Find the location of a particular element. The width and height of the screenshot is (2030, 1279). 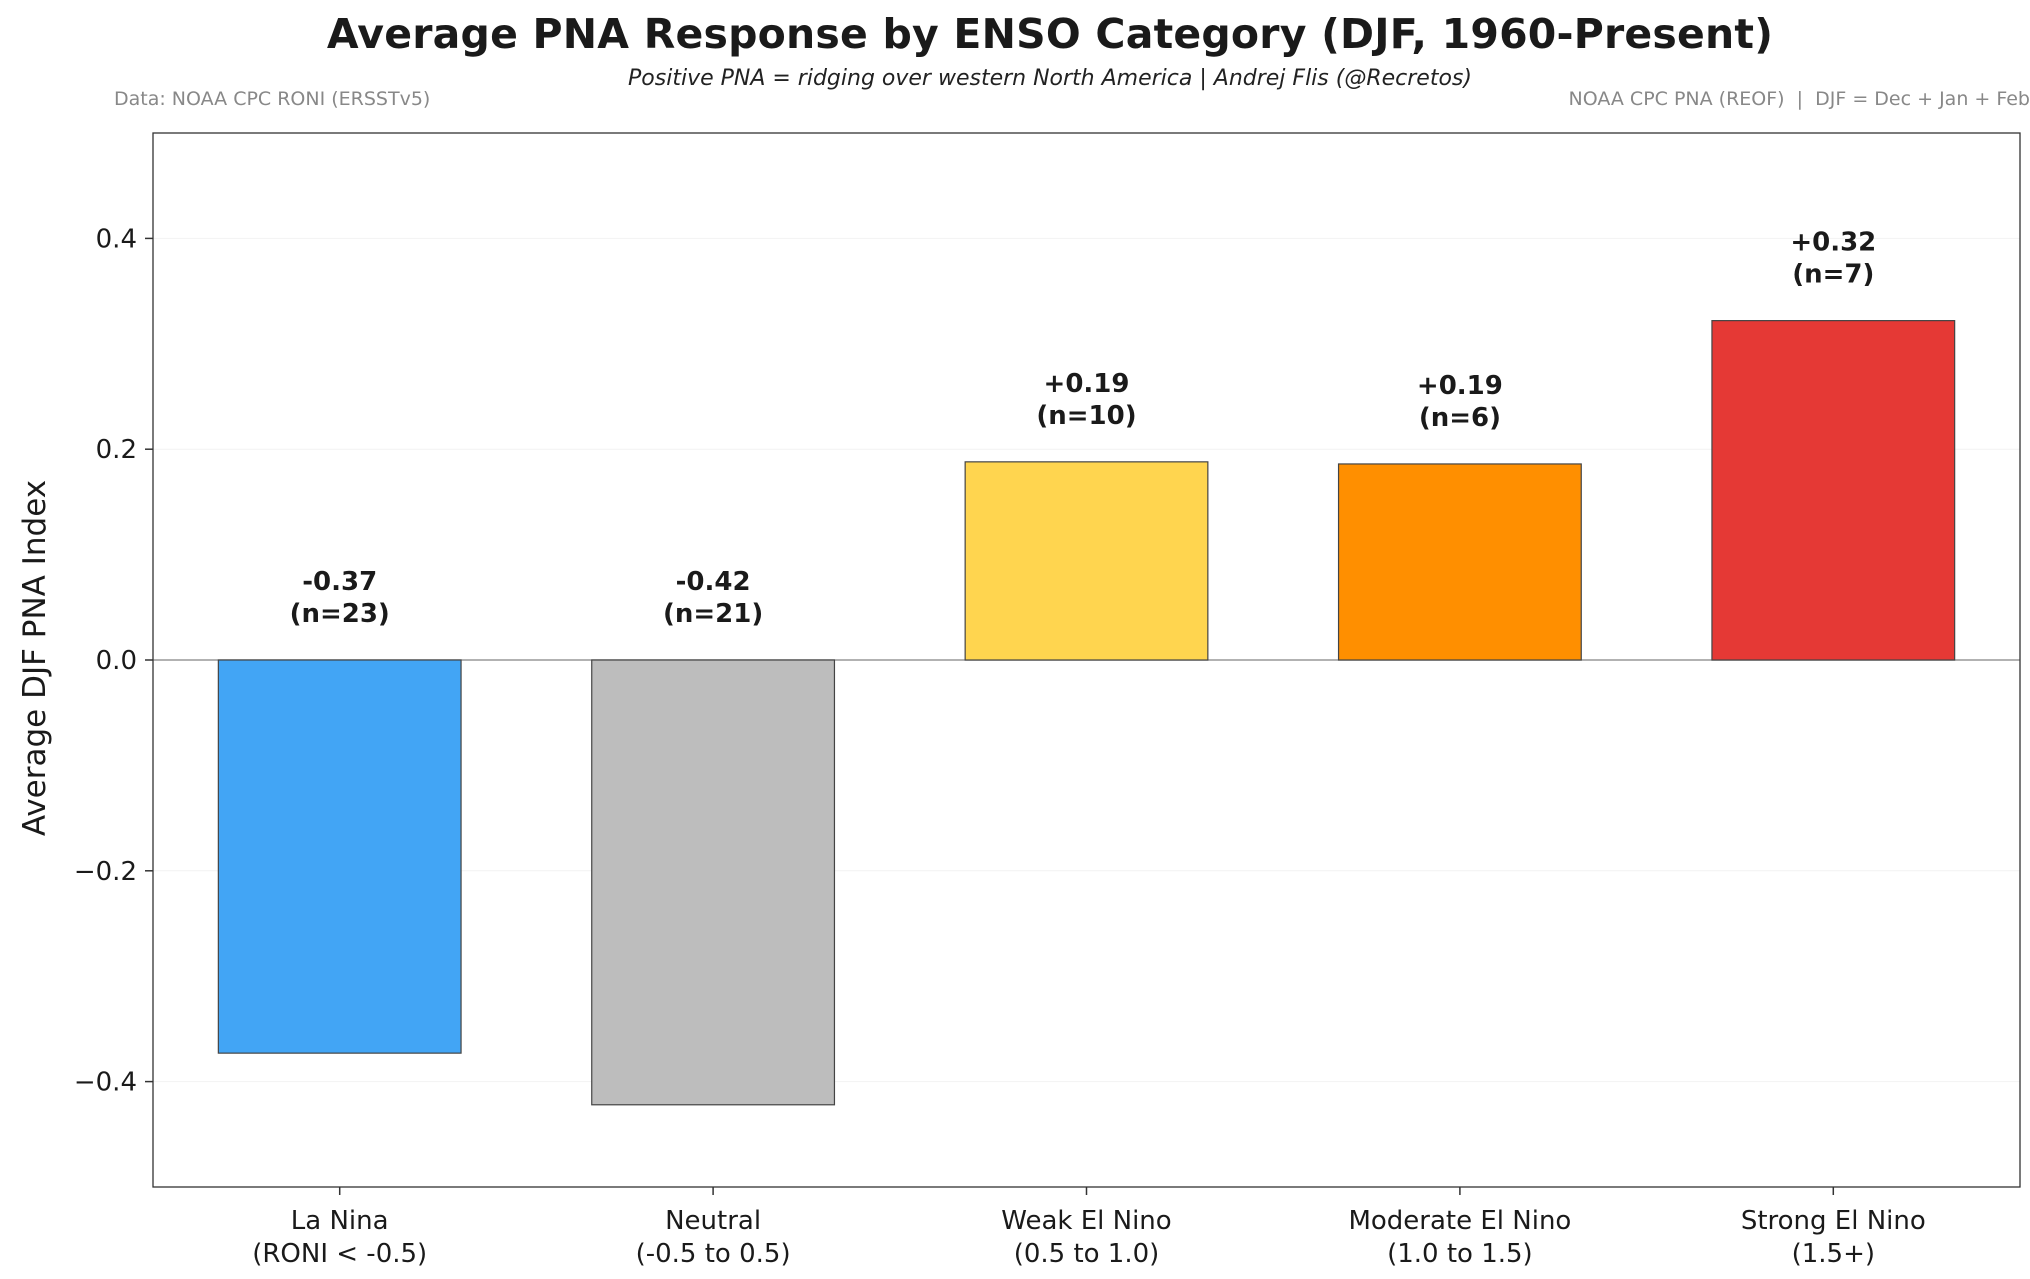

x-tick-label: Moderate El Nino is located at coordinates (1459, 1221).